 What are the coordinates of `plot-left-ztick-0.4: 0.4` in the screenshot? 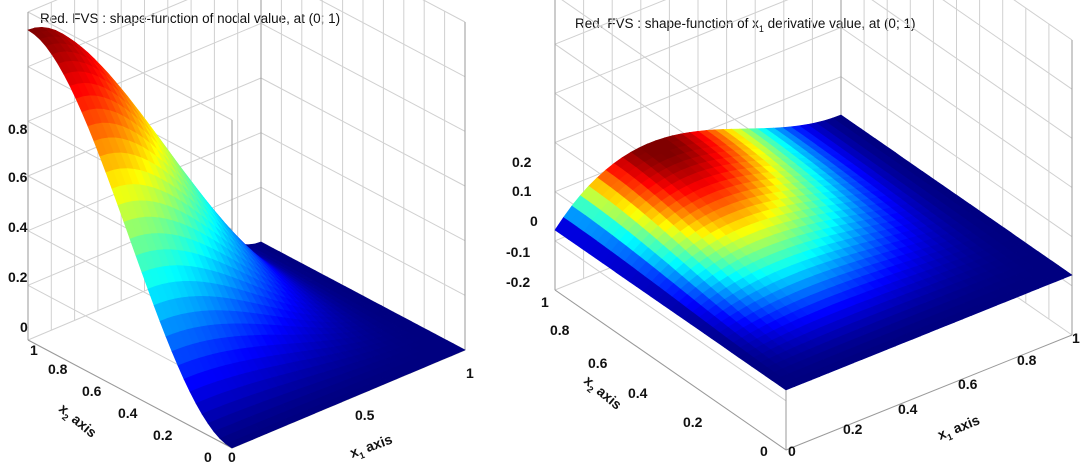 It's located at (18, 227).